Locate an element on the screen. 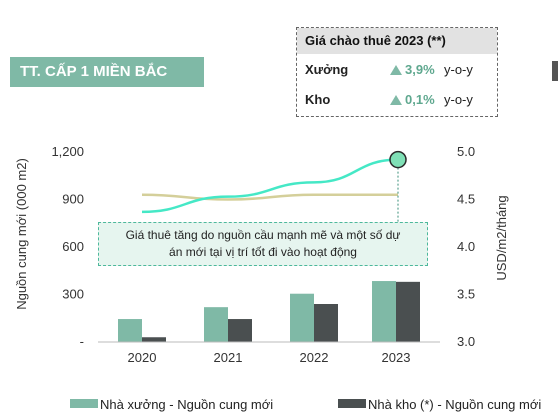 The image size is (558, 418). rent-row-warehouse: Kho 0,1% y-o-y is located at coordinates (397, 99).